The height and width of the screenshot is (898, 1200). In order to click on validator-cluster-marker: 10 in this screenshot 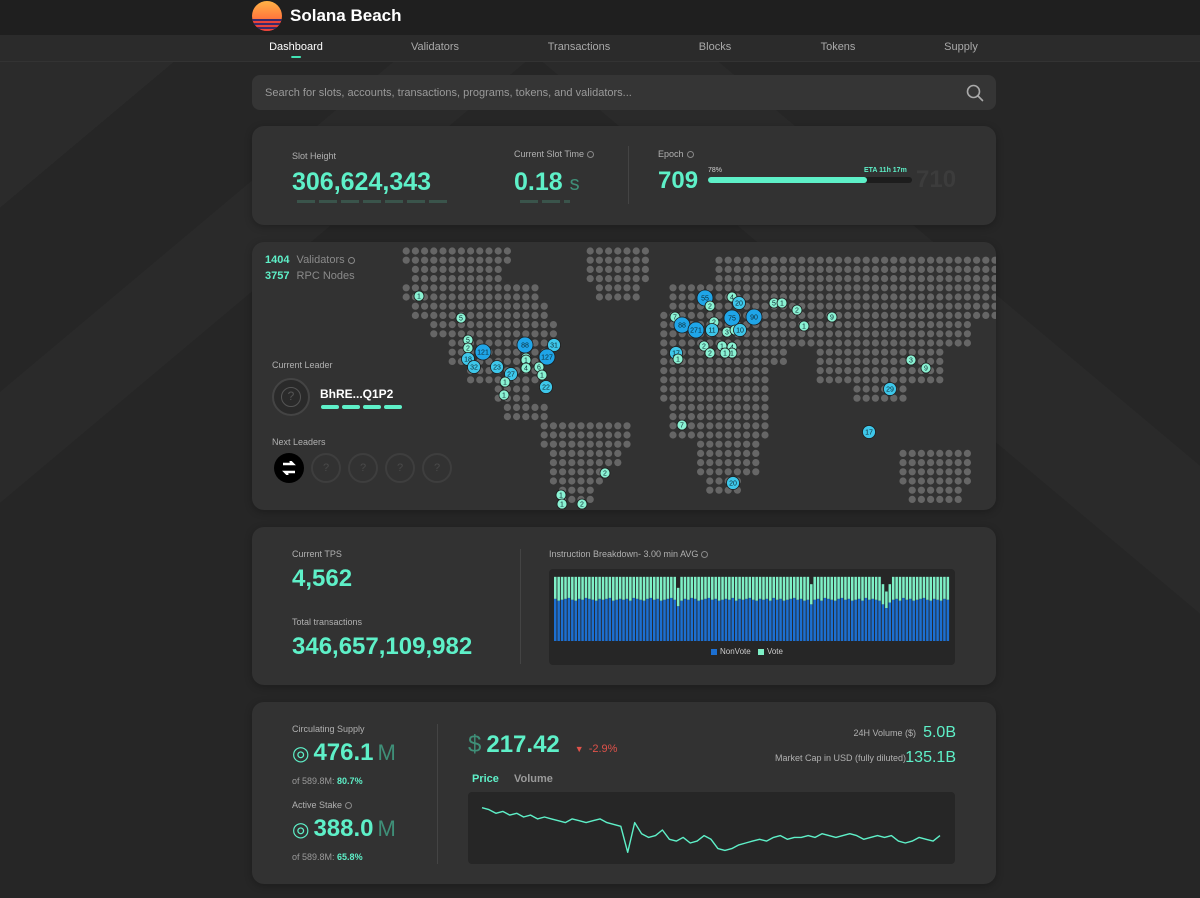, I will do `click(740, 330)`.